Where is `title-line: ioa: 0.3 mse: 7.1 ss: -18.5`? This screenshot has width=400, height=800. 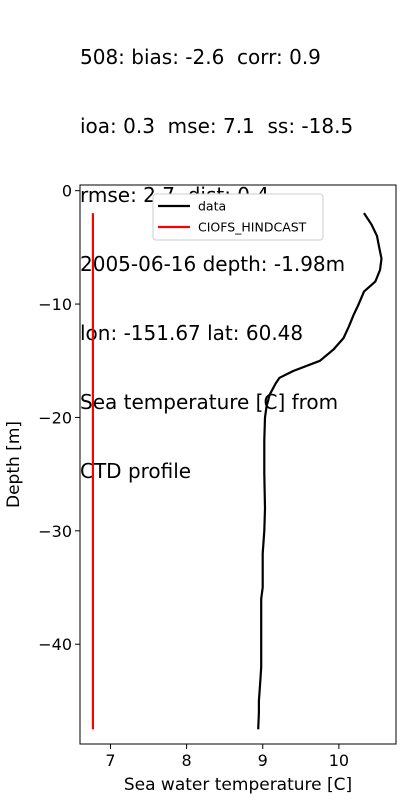
title-line: ioa: 0.3 mse: 7.1 ss: -18.5 is located at coordinates (217, 126).